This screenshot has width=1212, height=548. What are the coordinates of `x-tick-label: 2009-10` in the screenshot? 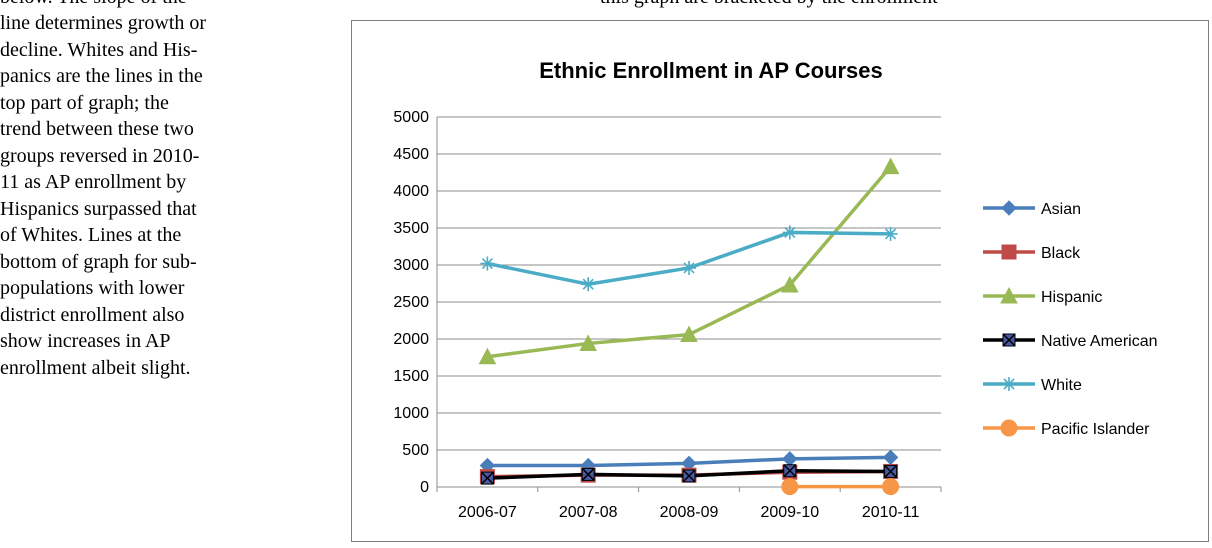 It's located at (789, 512).